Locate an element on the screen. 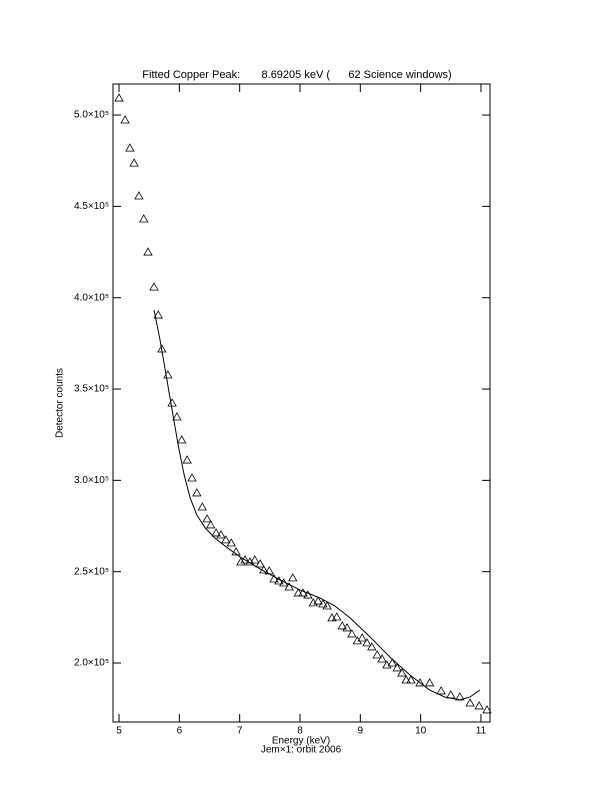 Image resolution: width=612 pixels, height=792 pixels. x-tick-label: 6 is located at coordinates (180, 731).